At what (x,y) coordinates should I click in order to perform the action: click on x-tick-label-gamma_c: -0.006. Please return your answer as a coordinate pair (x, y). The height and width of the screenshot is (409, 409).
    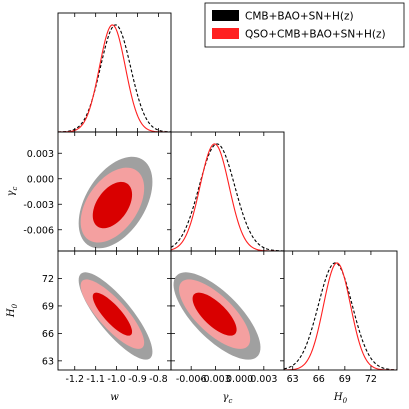
    Looking at the image, I should click on (191, 379).